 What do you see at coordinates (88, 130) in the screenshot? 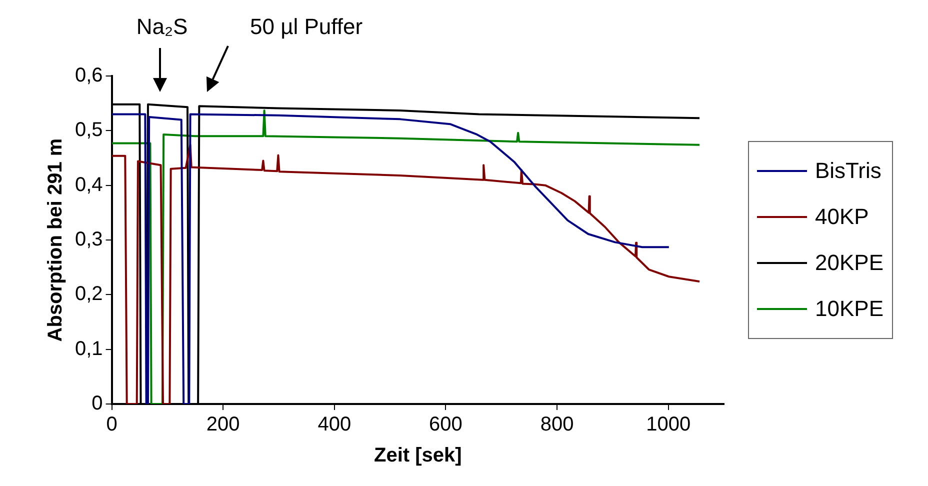
I see `y-tick-label: 0,5` at bounding box center [88, 130].